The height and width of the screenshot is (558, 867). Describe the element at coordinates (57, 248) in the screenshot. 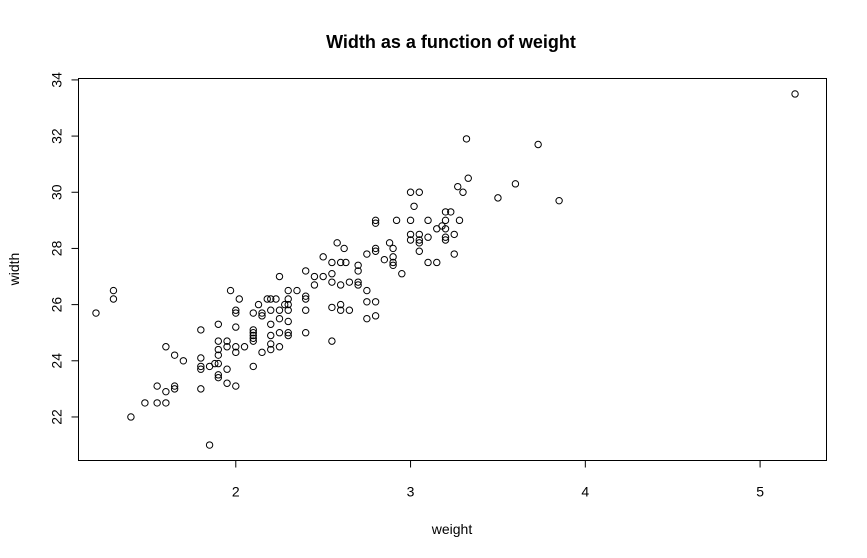

I see `y-tick-label: 28` at that location.